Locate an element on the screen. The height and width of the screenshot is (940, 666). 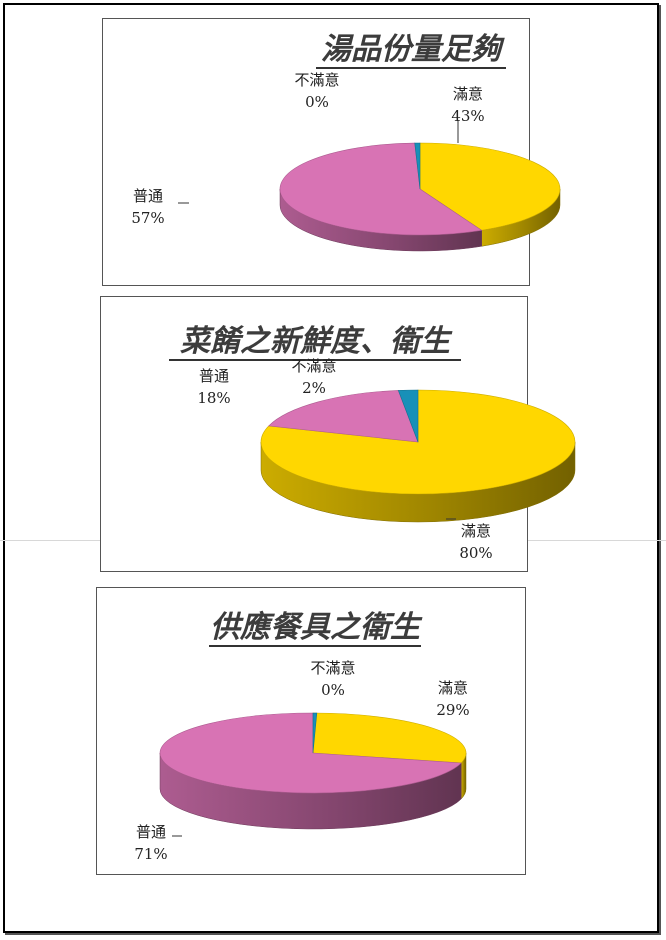
slice-percent-satisfied: 80% is located at coordinates (475, 553).